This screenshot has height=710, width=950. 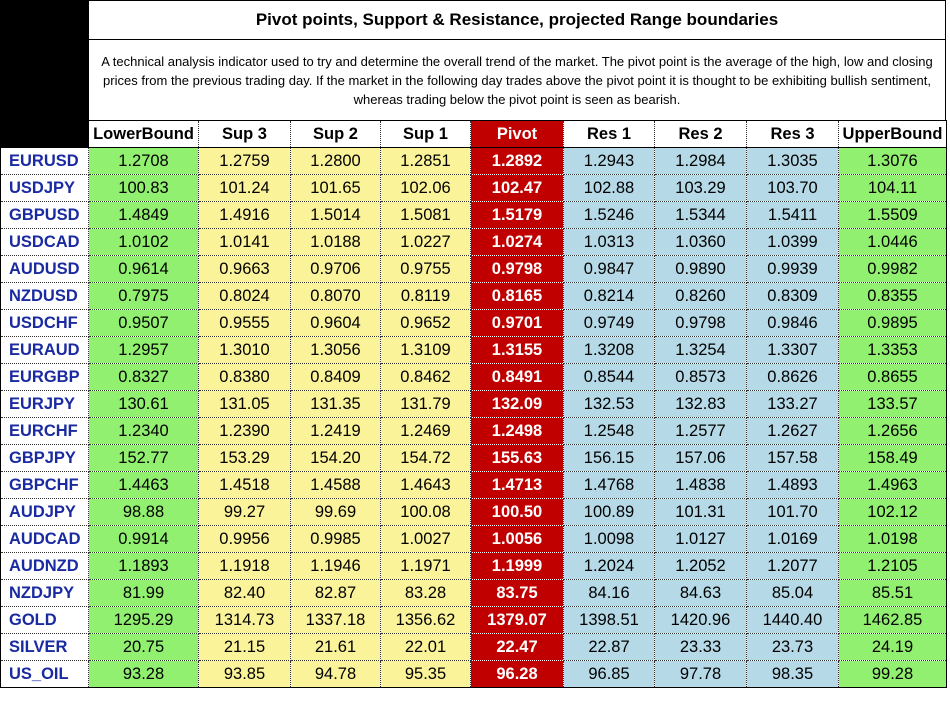 I want to click on value-cell: 156.15, so click(x=609, y=458).